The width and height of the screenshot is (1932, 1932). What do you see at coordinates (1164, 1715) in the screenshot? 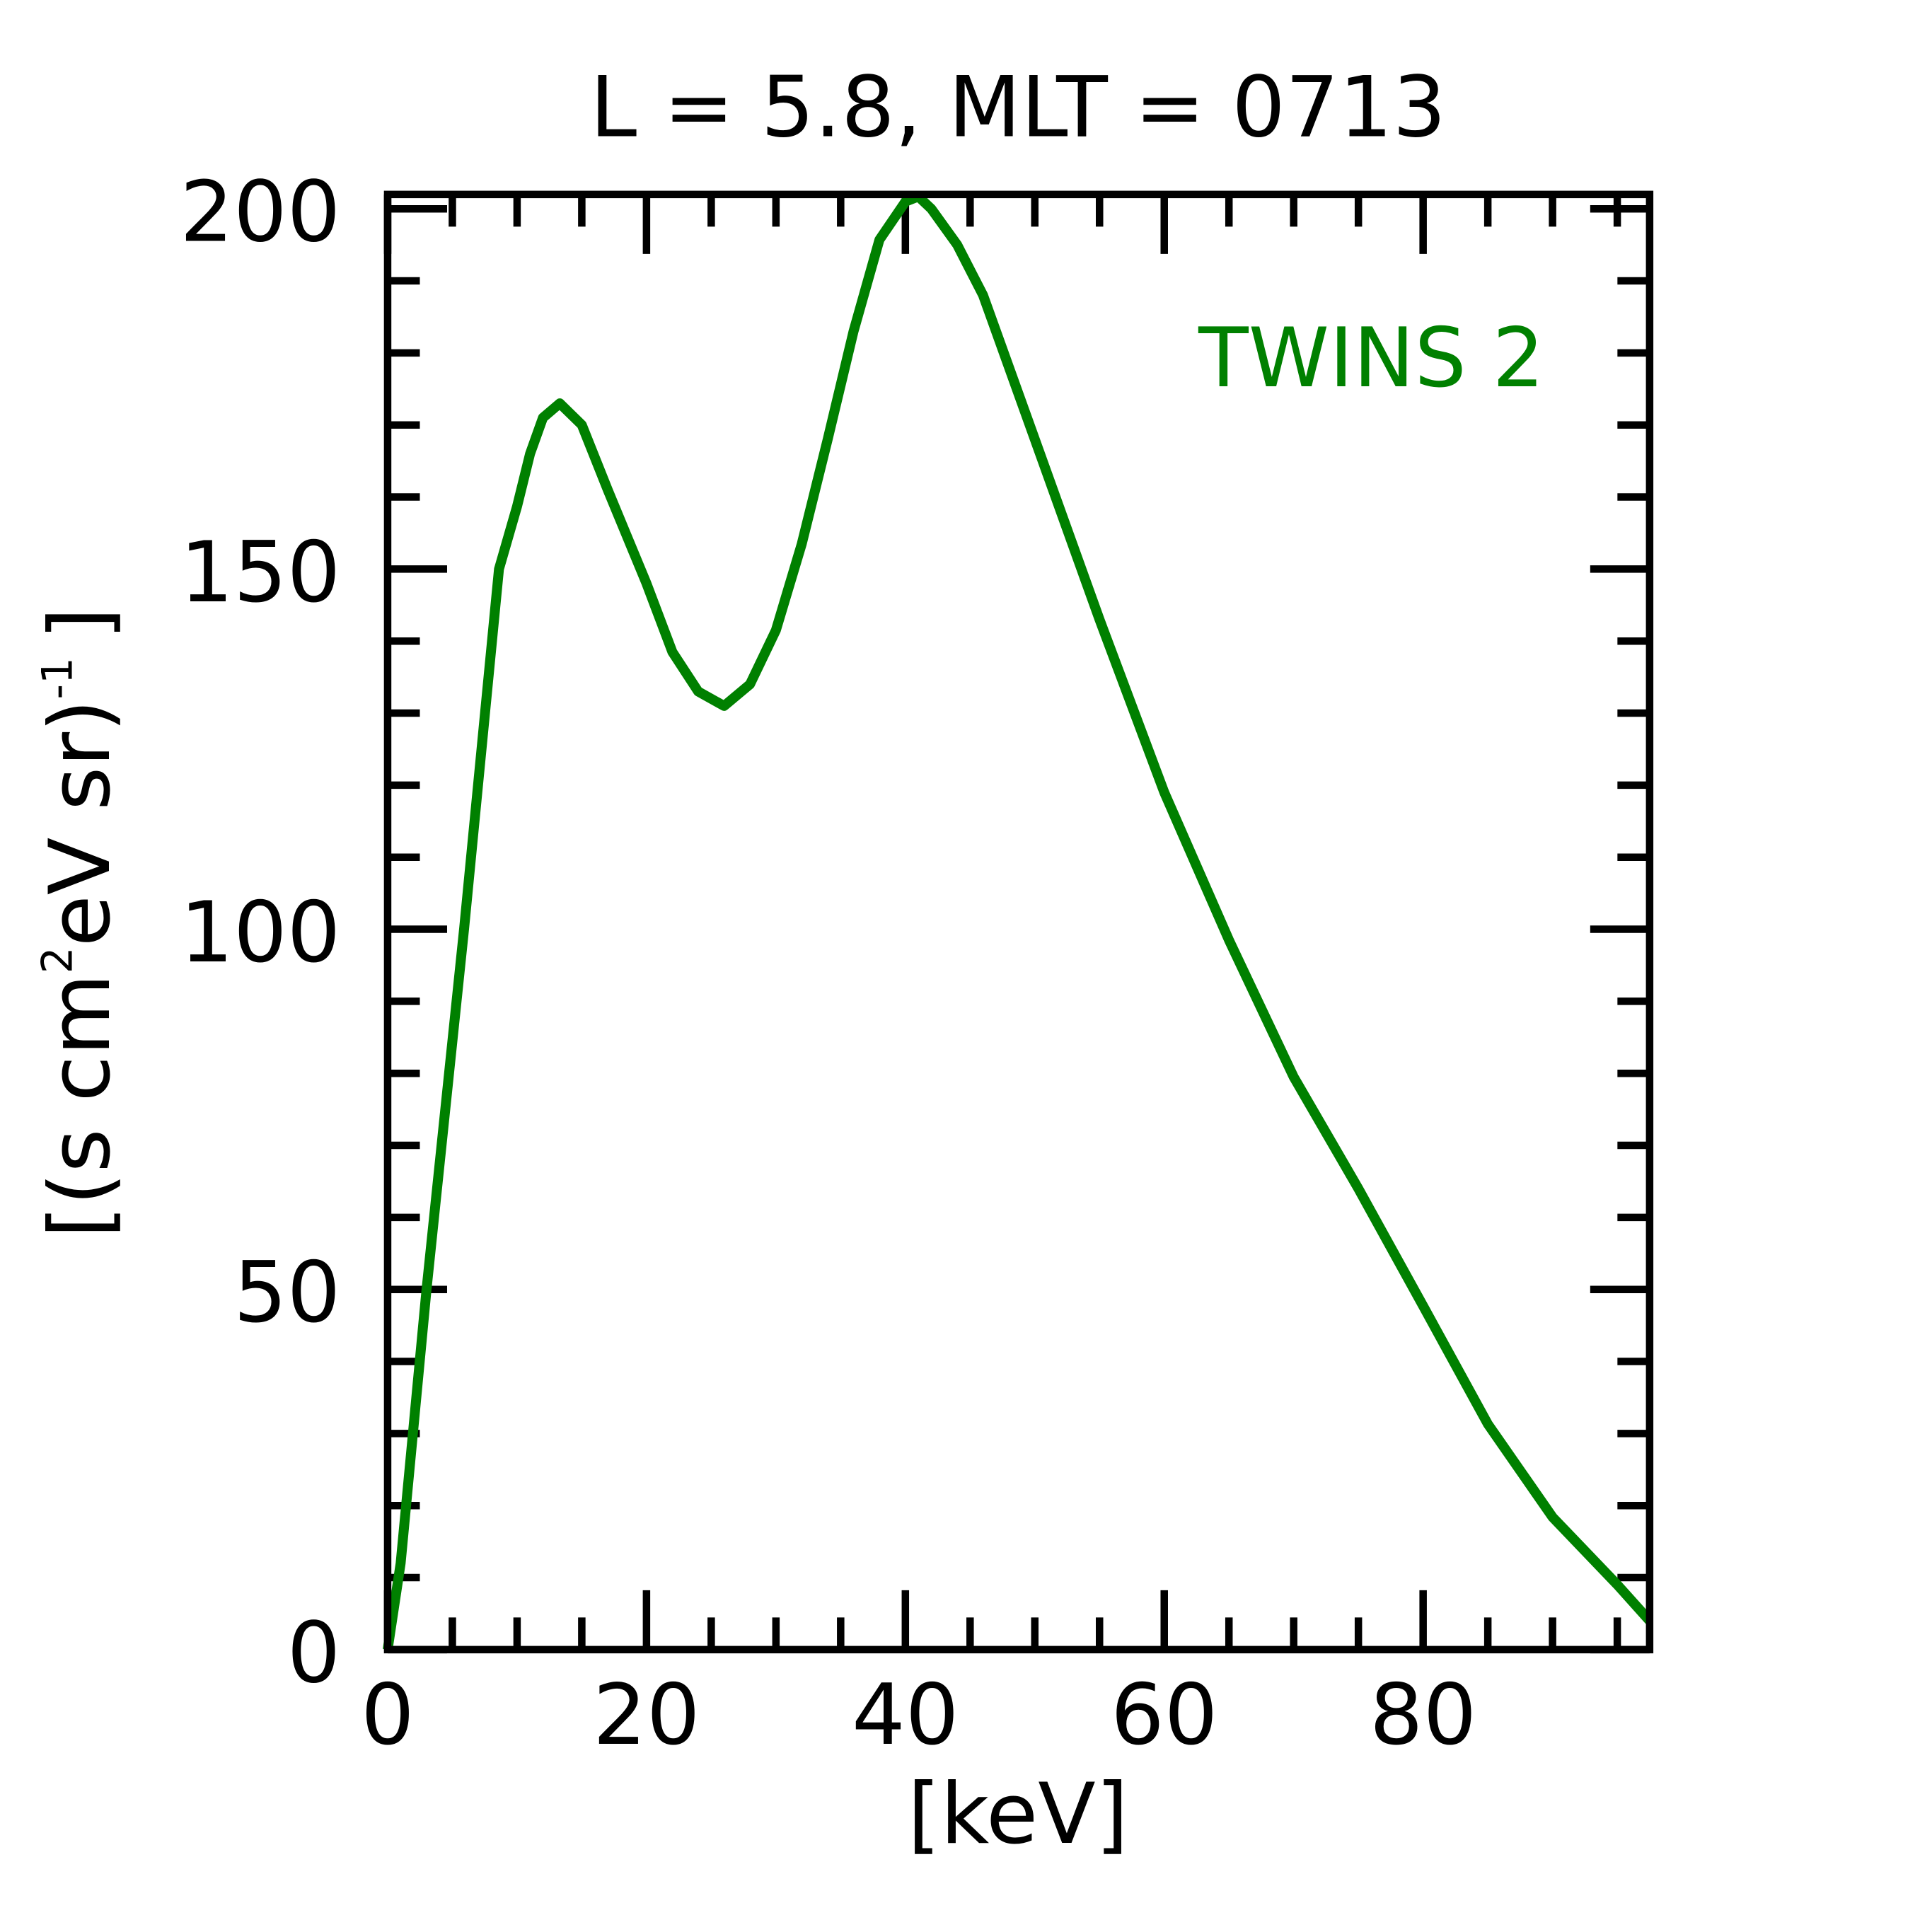
I see `x-tick-label: 60` at bounding box center [1164, 1715].